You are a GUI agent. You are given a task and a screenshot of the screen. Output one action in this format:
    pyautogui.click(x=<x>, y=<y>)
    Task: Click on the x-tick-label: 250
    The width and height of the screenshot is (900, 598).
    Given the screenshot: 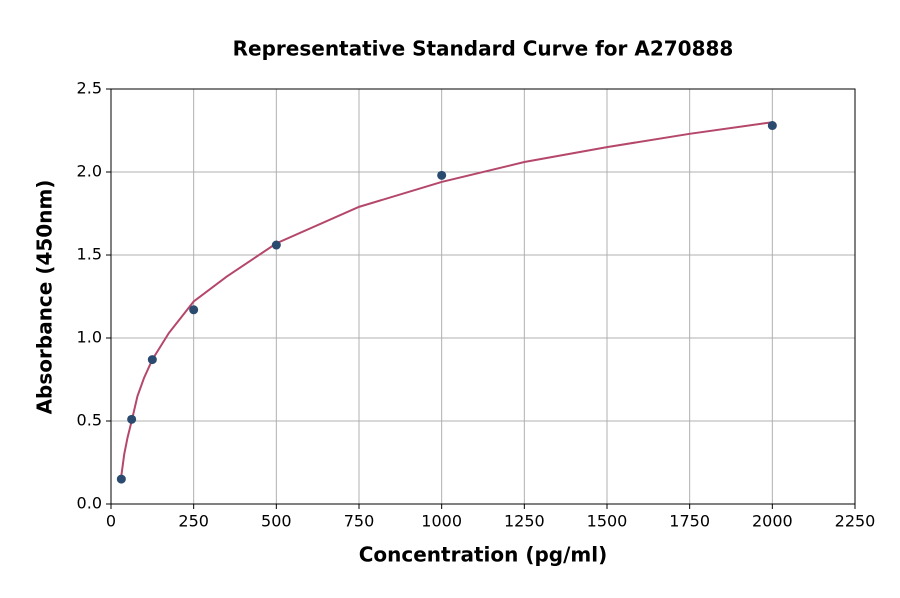 What is the action you would take?
    pyautogui.click(x=193, y=521)
    